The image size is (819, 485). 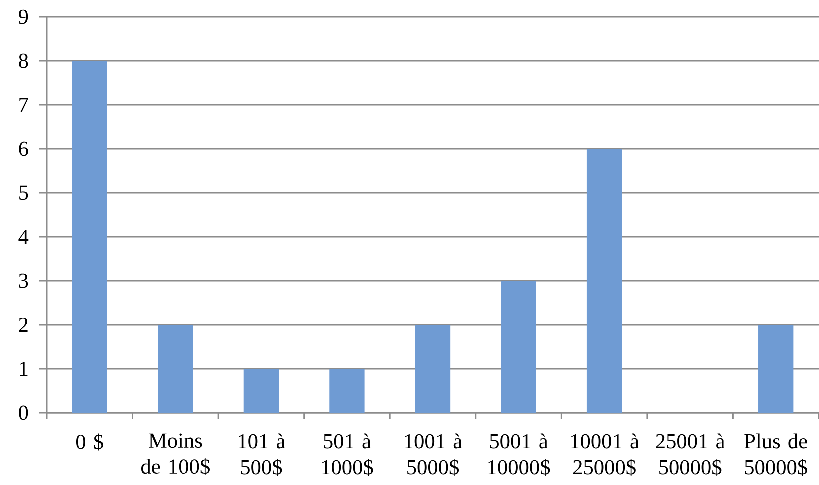 I want to click on x-tick-label: 10001 à 25000$, so click(x=605, y=455).